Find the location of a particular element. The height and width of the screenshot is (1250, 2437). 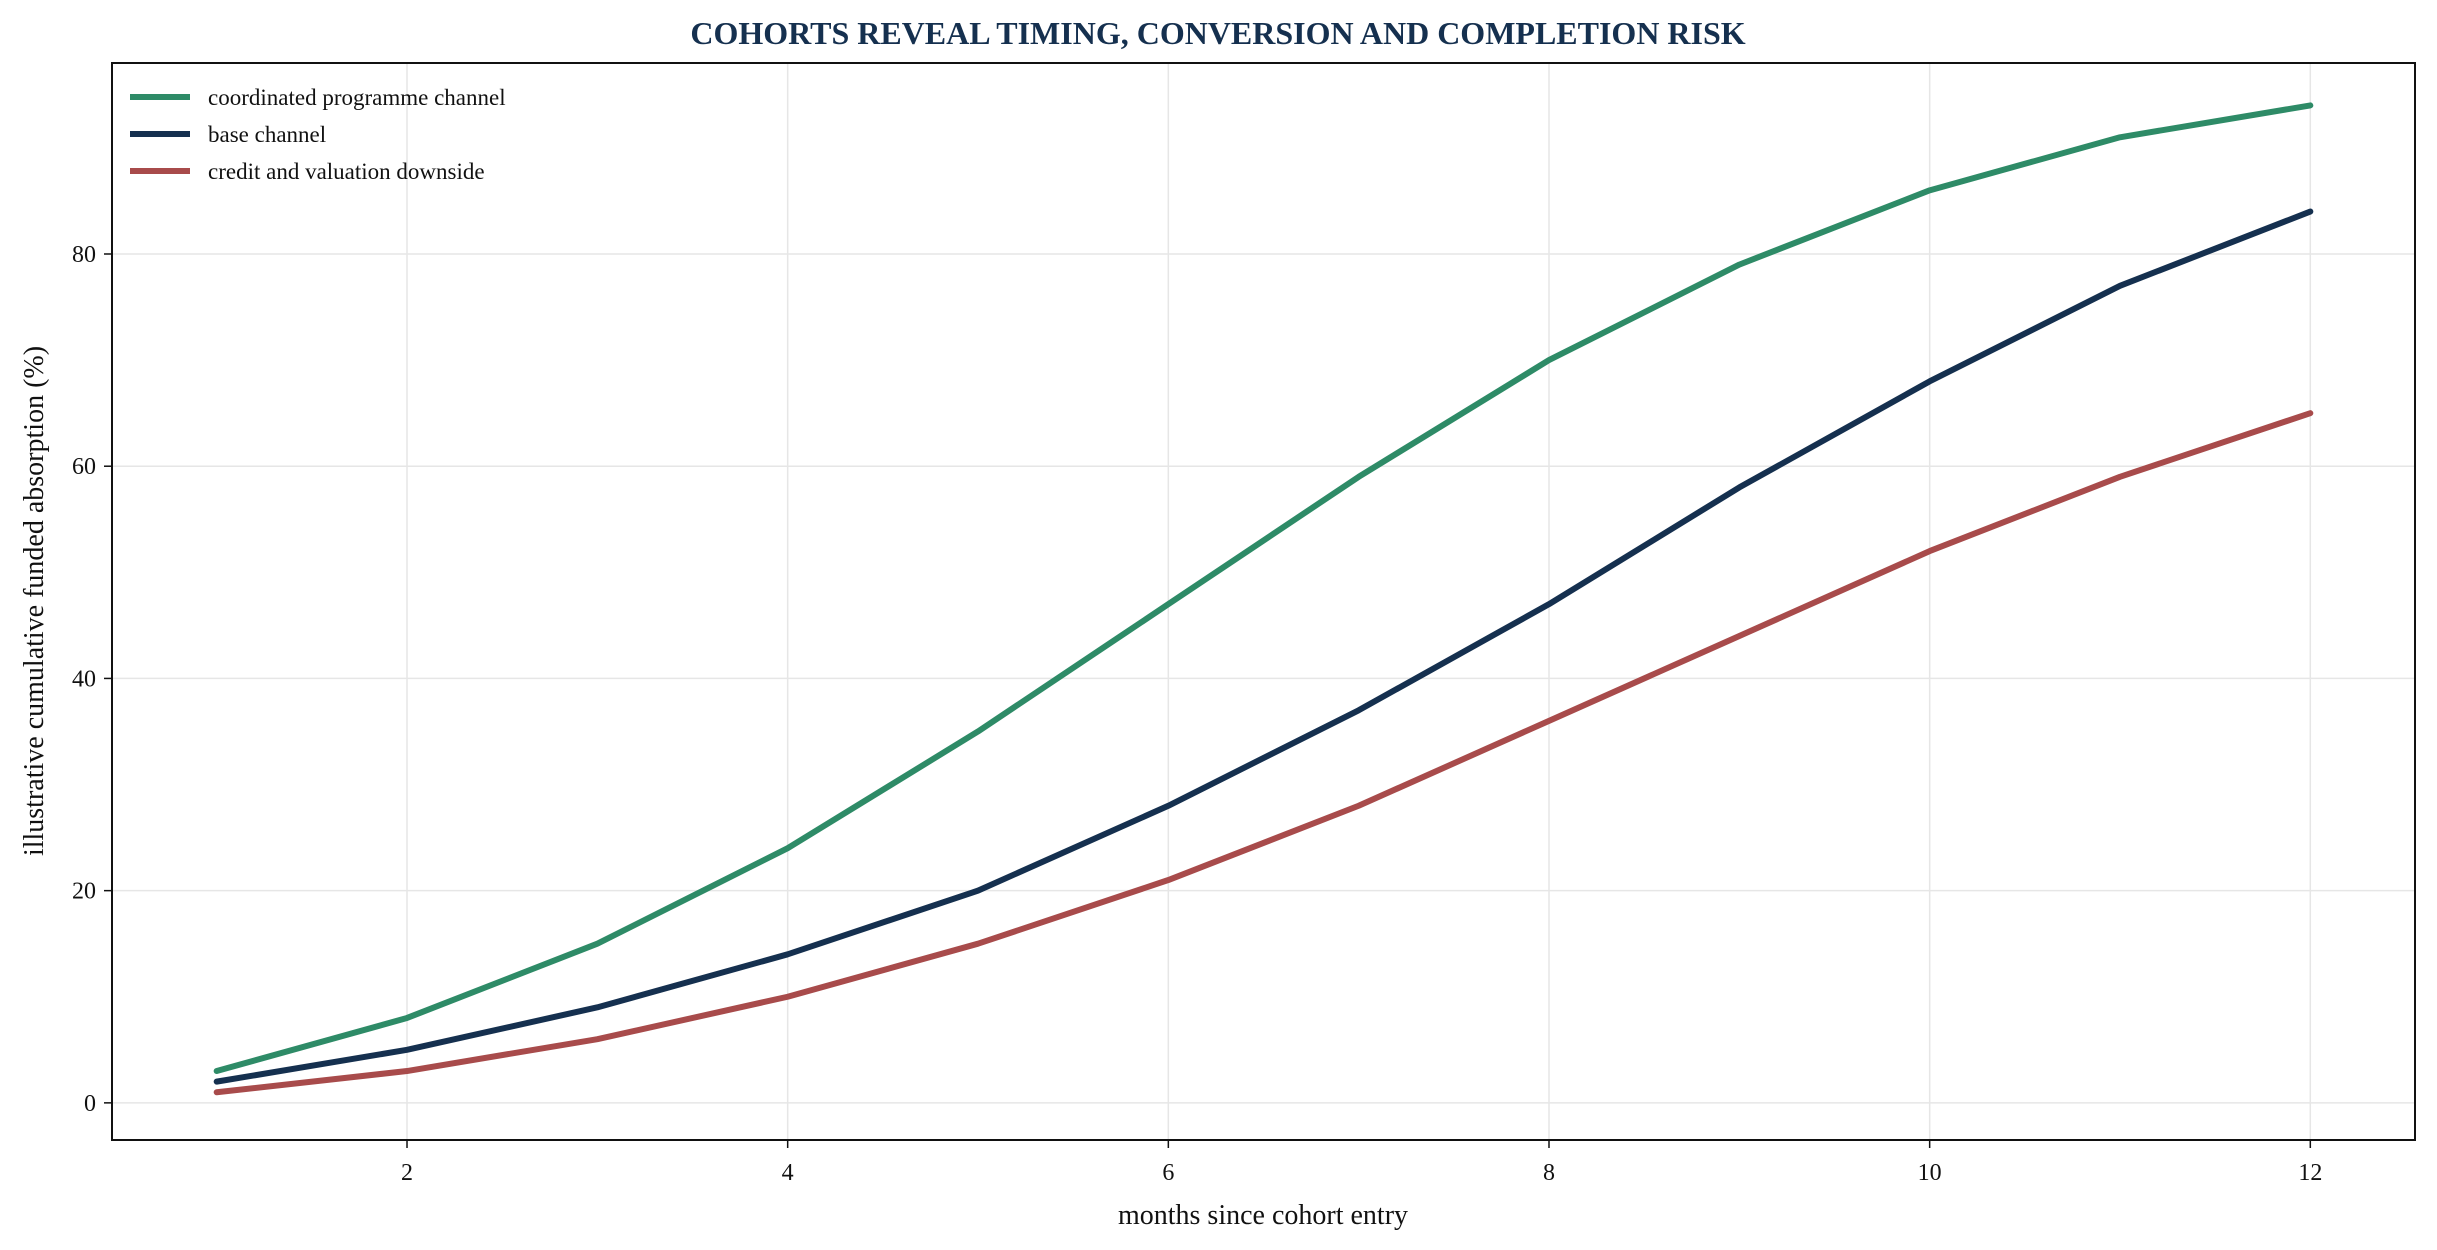

y-tick-label: 60 is located at coordinates (84, 467).